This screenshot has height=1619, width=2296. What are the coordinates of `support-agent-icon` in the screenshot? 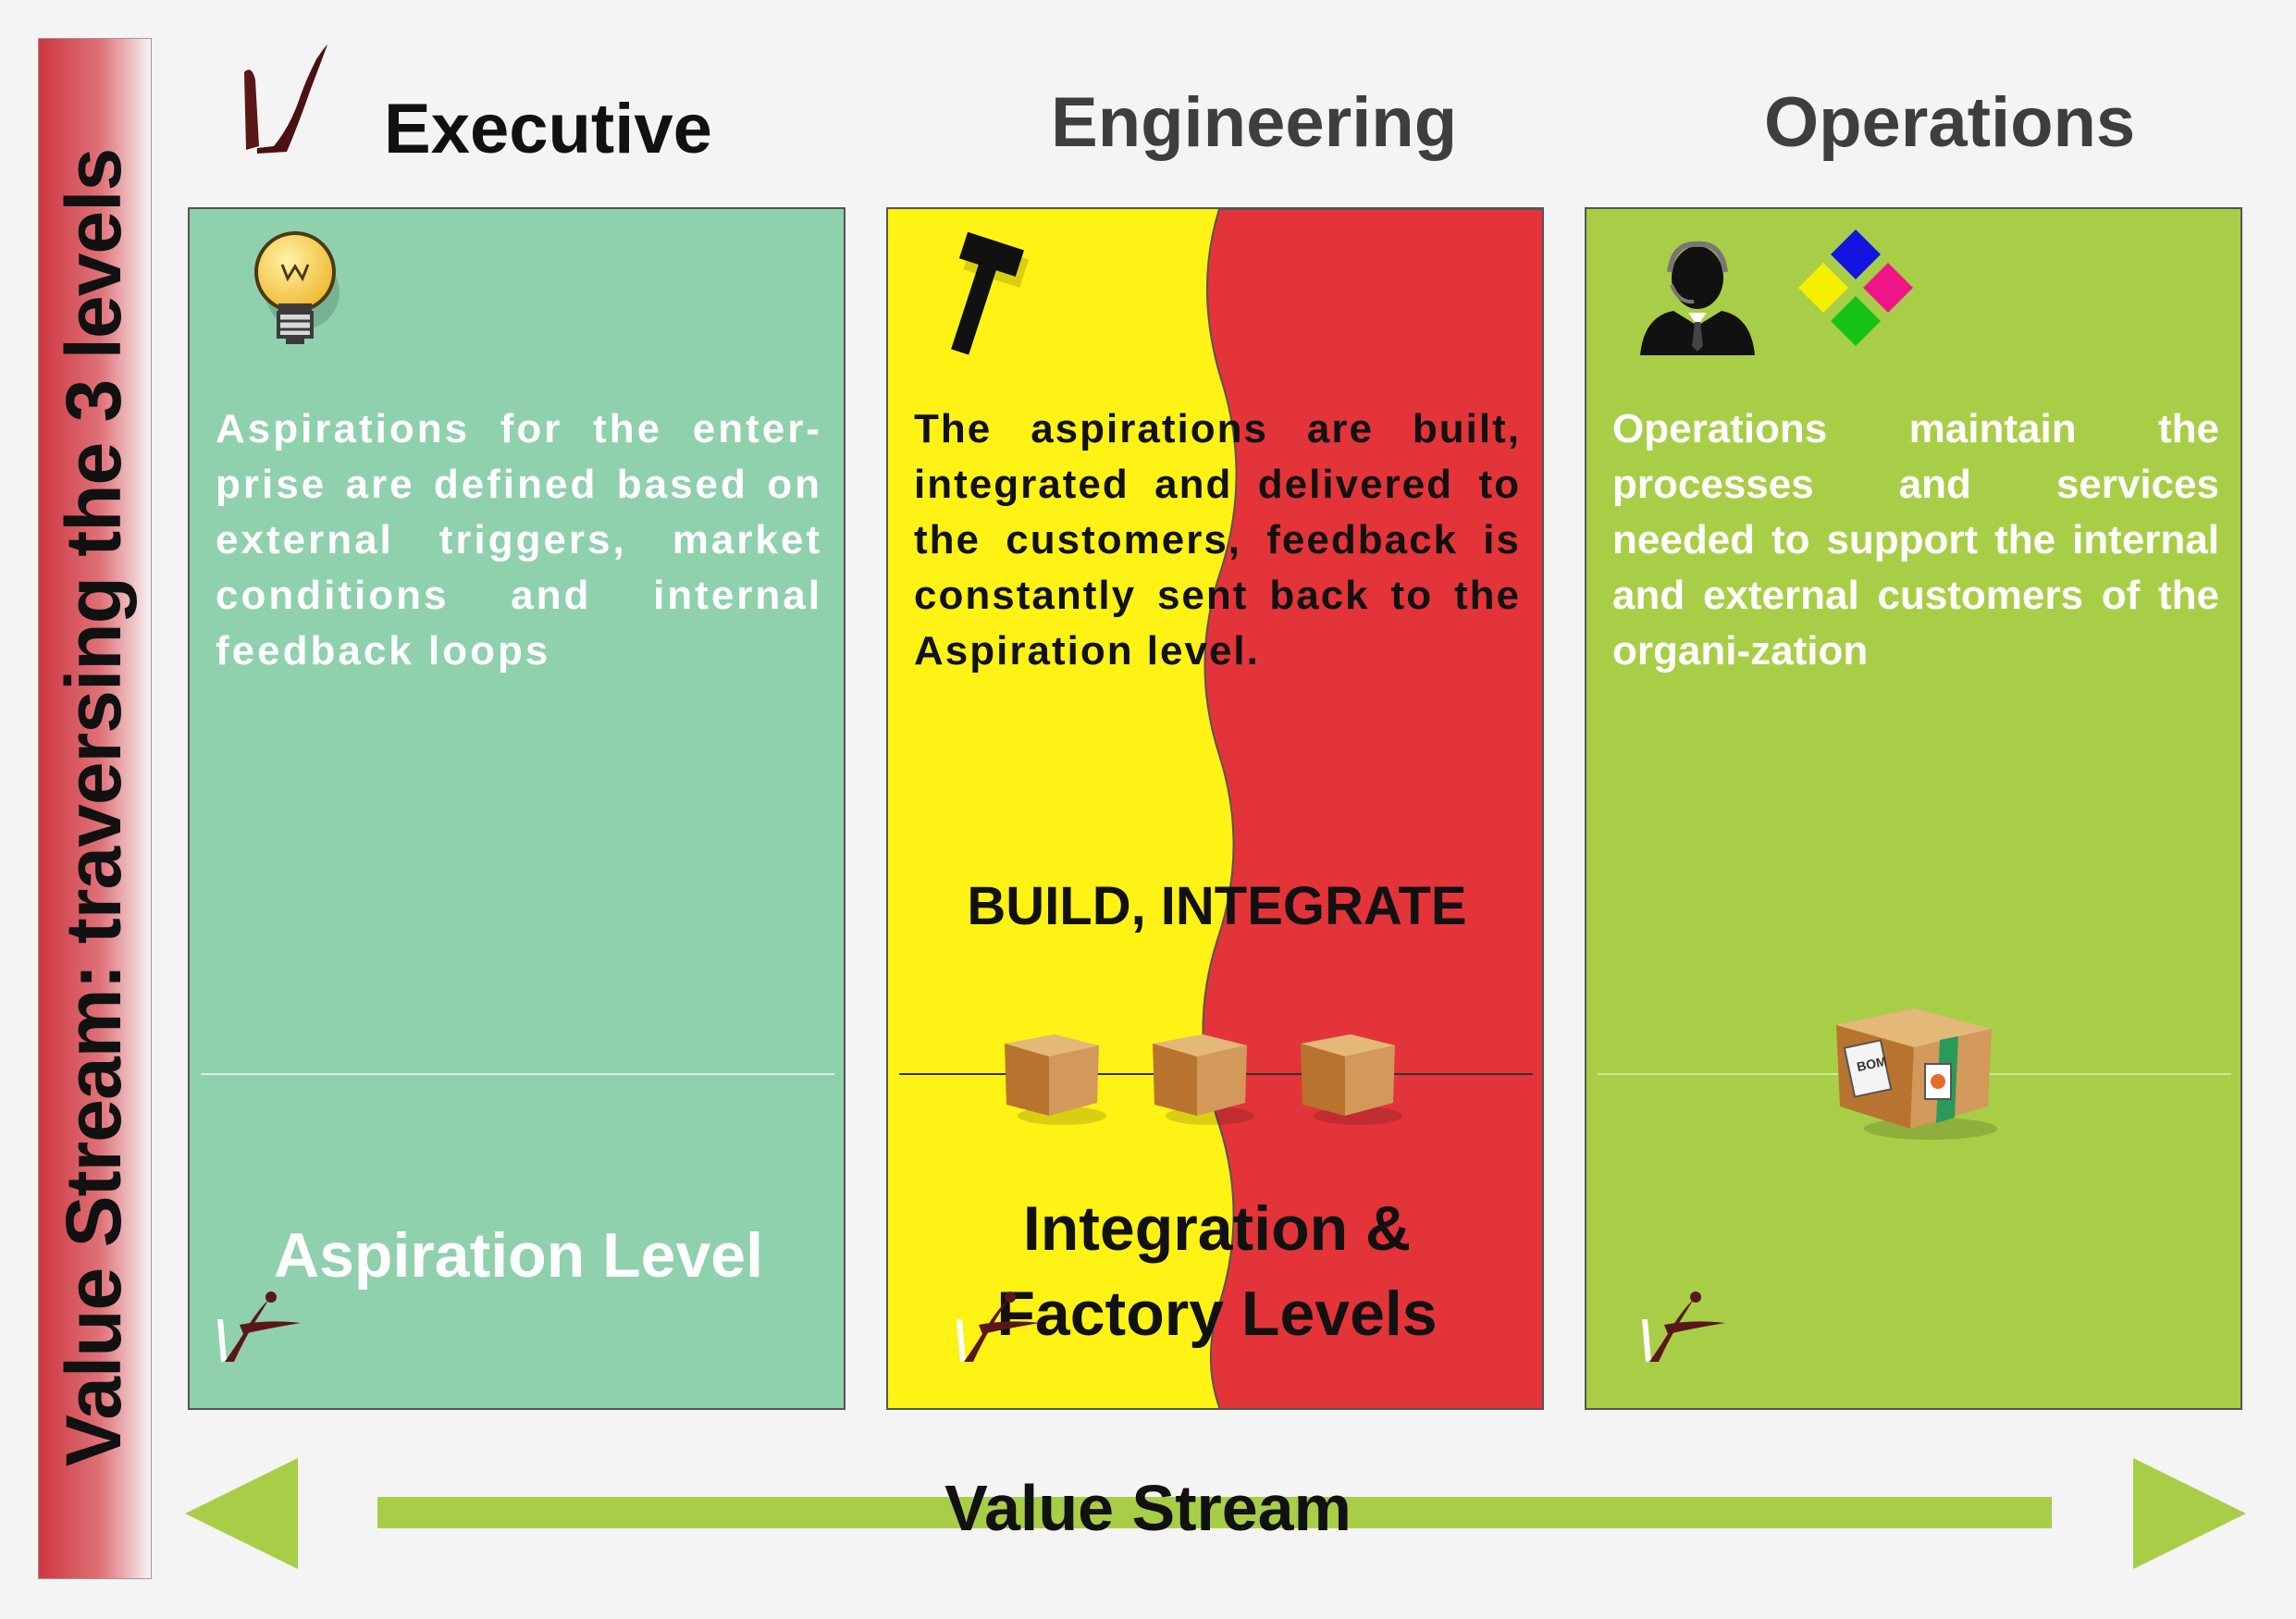 It's located at (1696, 297).